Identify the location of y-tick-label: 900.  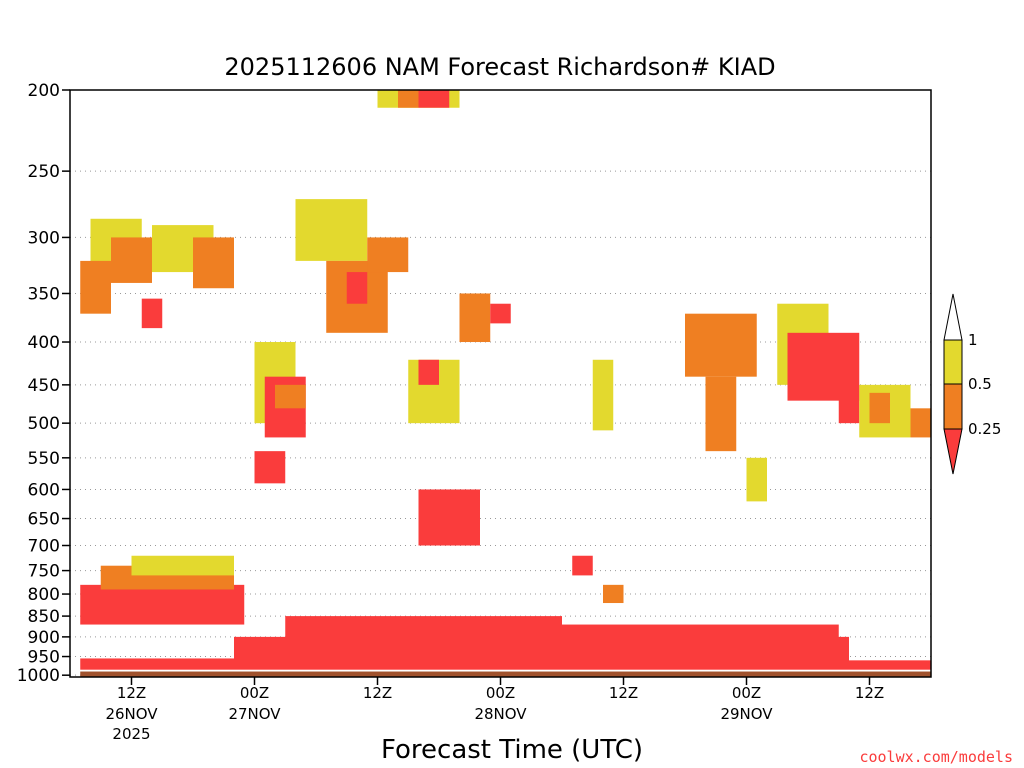
(44, 638).